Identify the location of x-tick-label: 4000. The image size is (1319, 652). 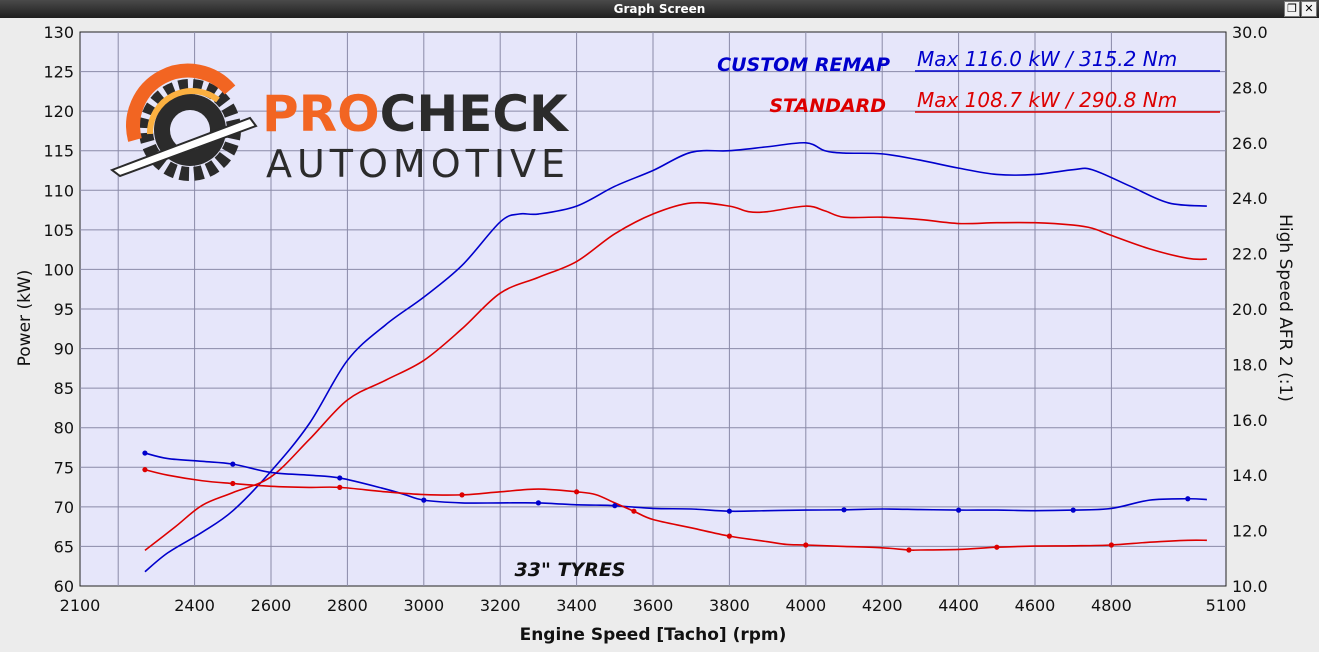
(805, 605).